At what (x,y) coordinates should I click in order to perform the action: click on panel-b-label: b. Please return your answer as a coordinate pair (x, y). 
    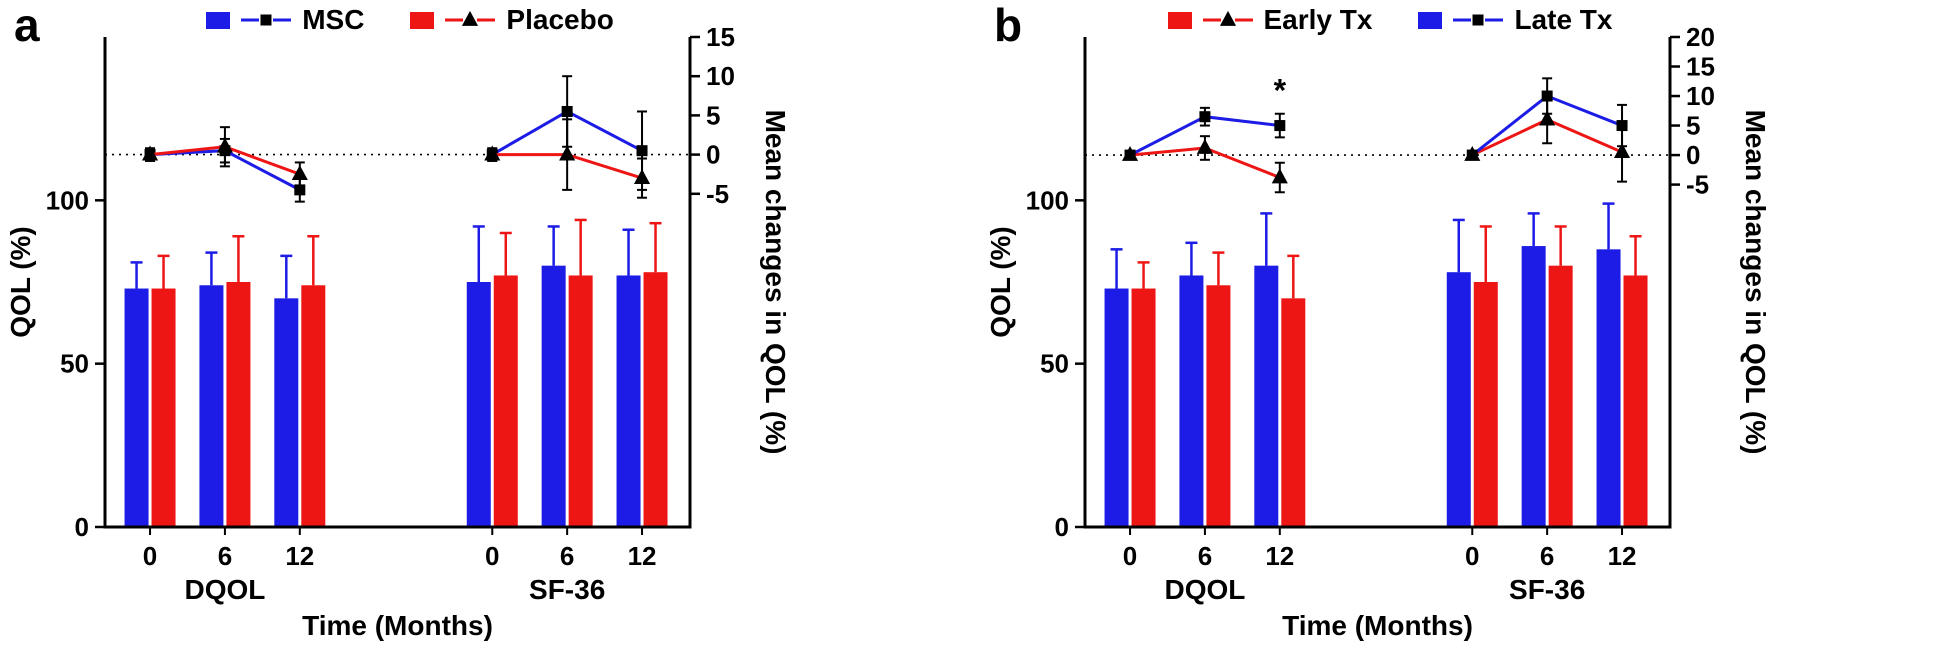
    Looking at the image, I should click on (1008, 25).